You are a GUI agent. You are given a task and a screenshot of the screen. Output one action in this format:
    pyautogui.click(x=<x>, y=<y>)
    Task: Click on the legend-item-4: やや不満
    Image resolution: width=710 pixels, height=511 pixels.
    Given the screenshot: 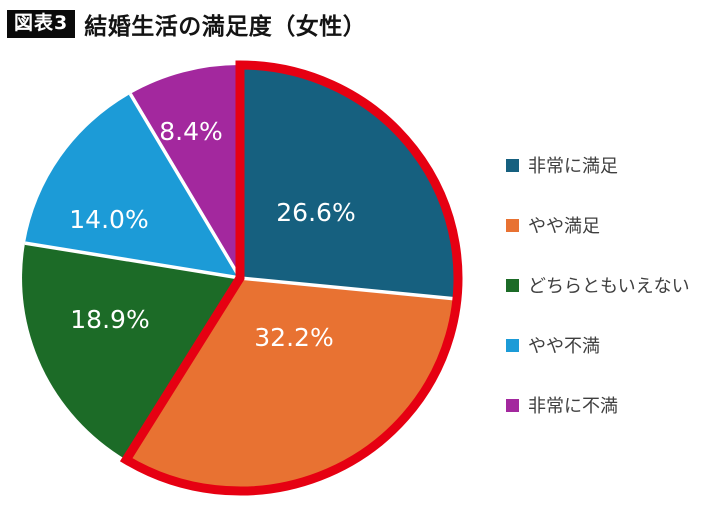 What is the action you would take?
    pyautogui.click(x=598, y=345)
    